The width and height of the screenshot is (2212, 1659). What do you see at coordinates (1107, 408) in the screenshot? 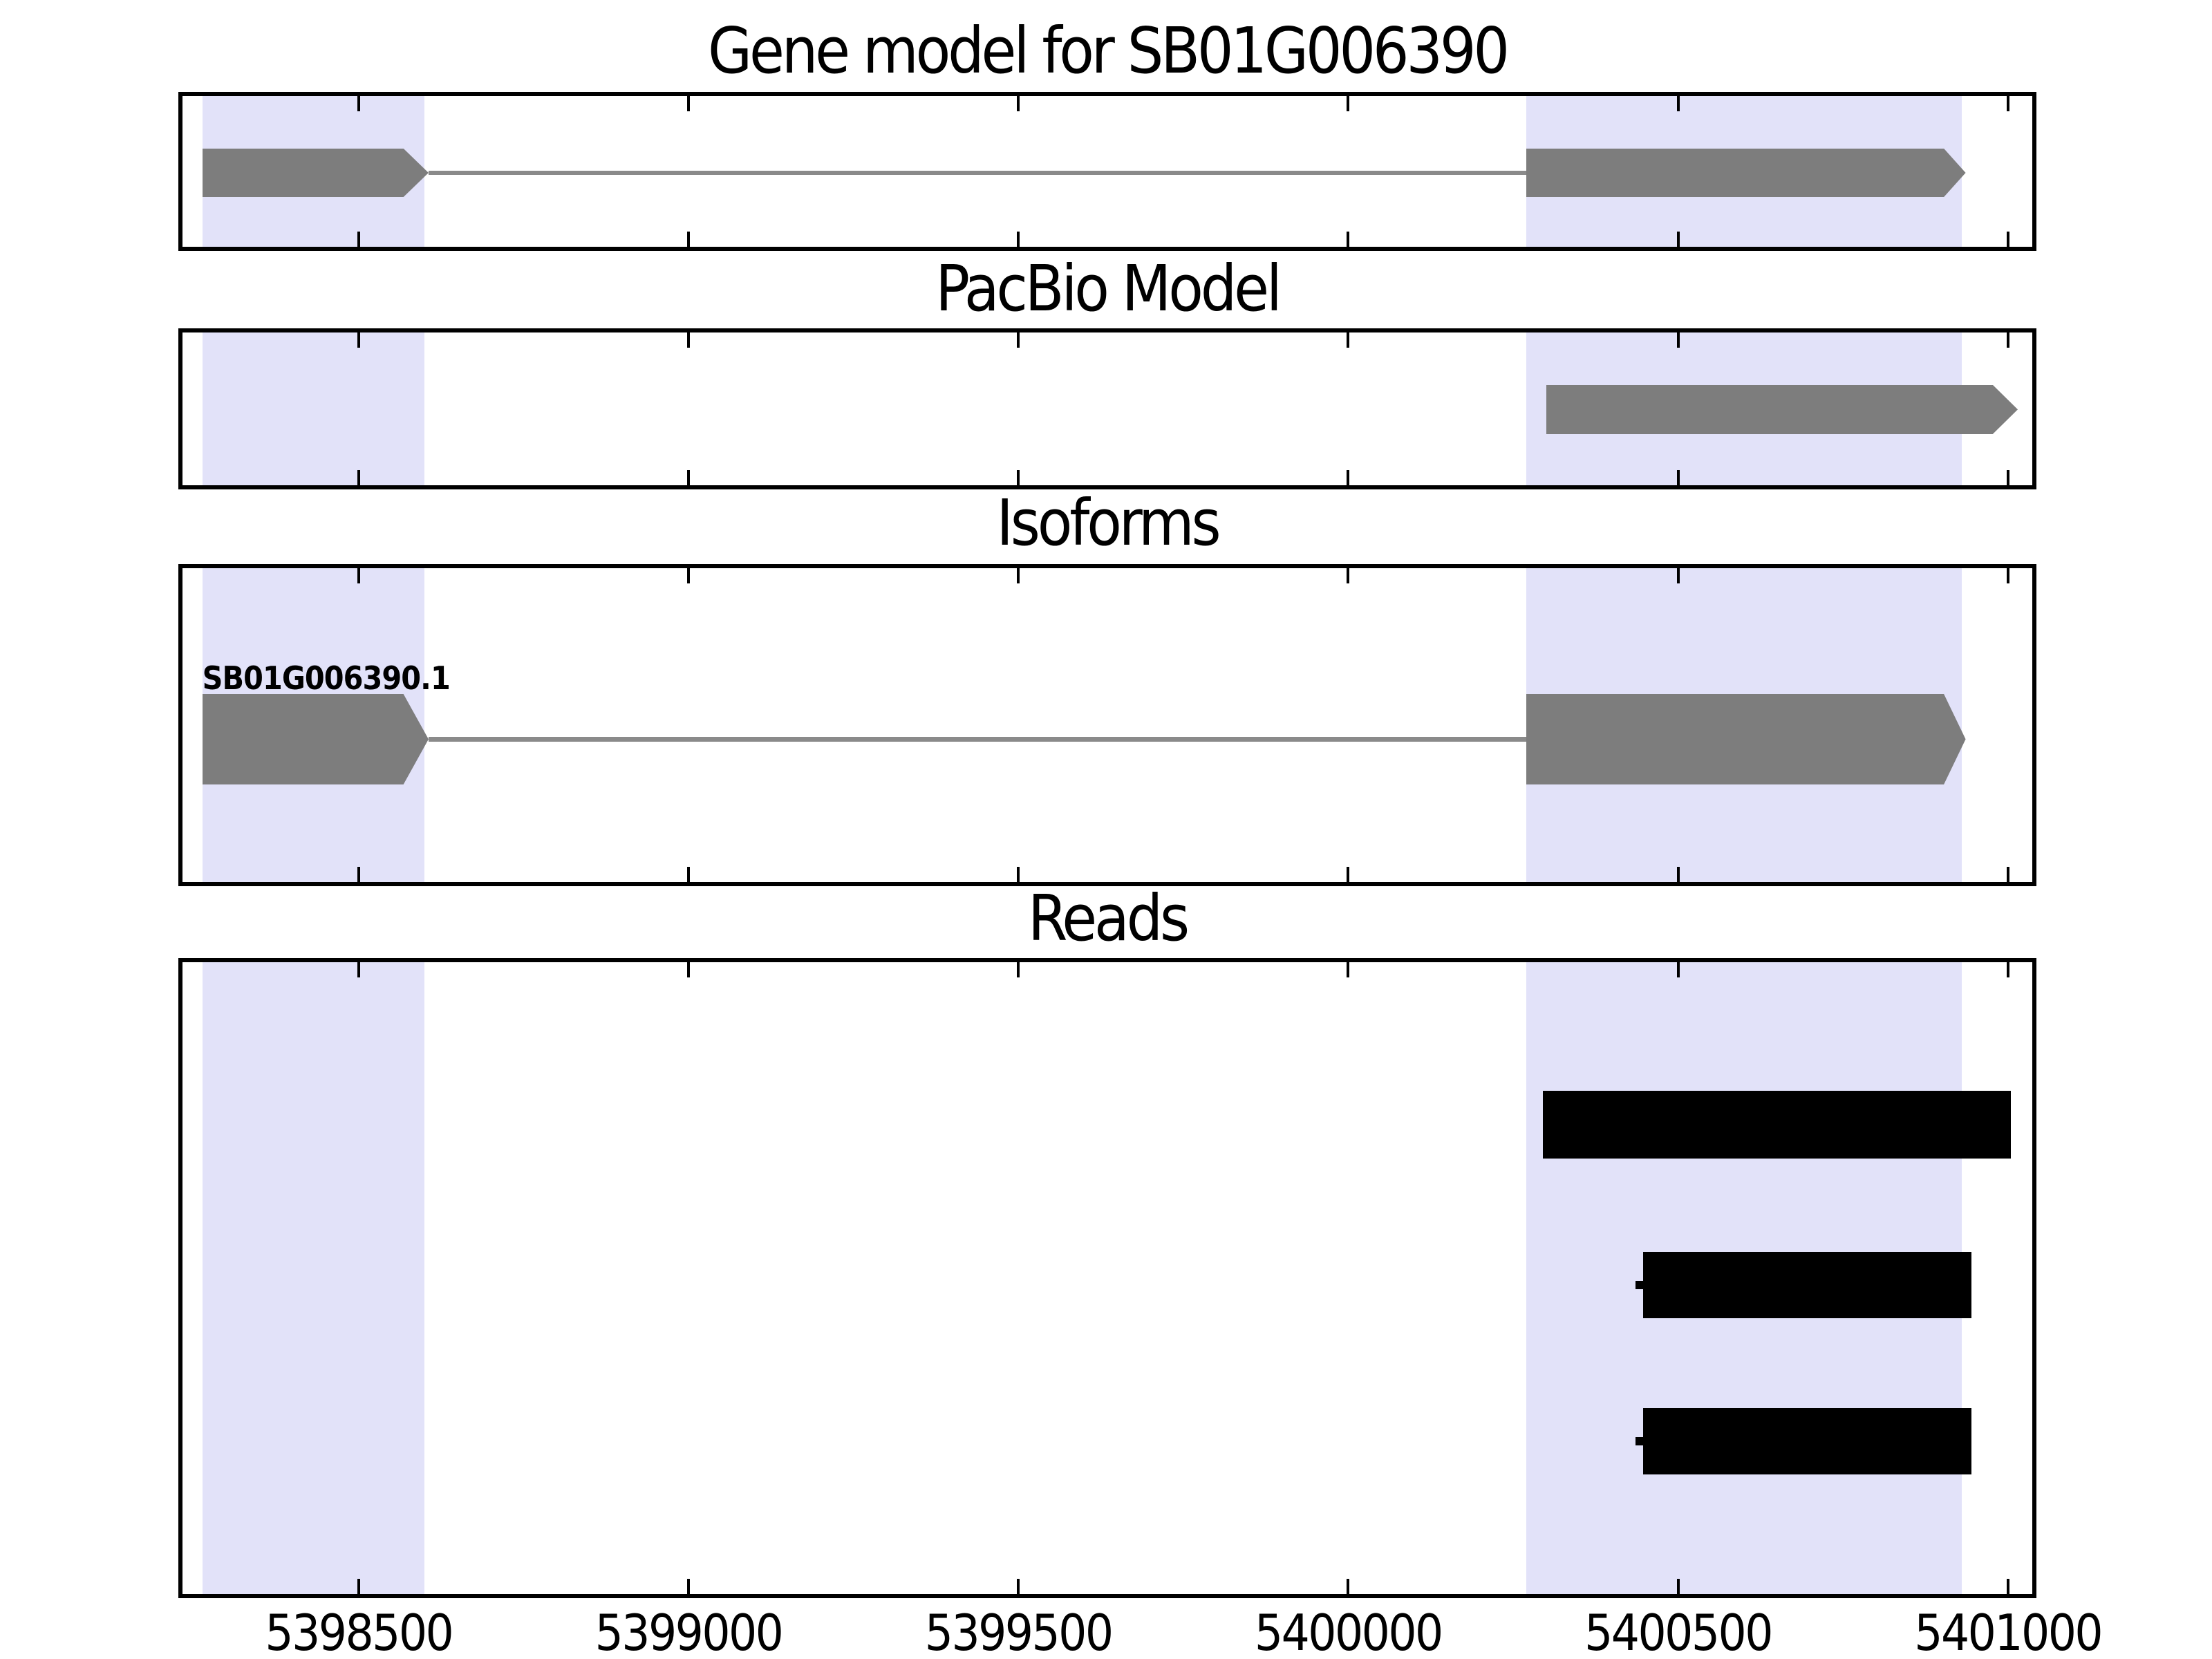
I see `panel-pacbio-model` at bounding box center [1107, 408].